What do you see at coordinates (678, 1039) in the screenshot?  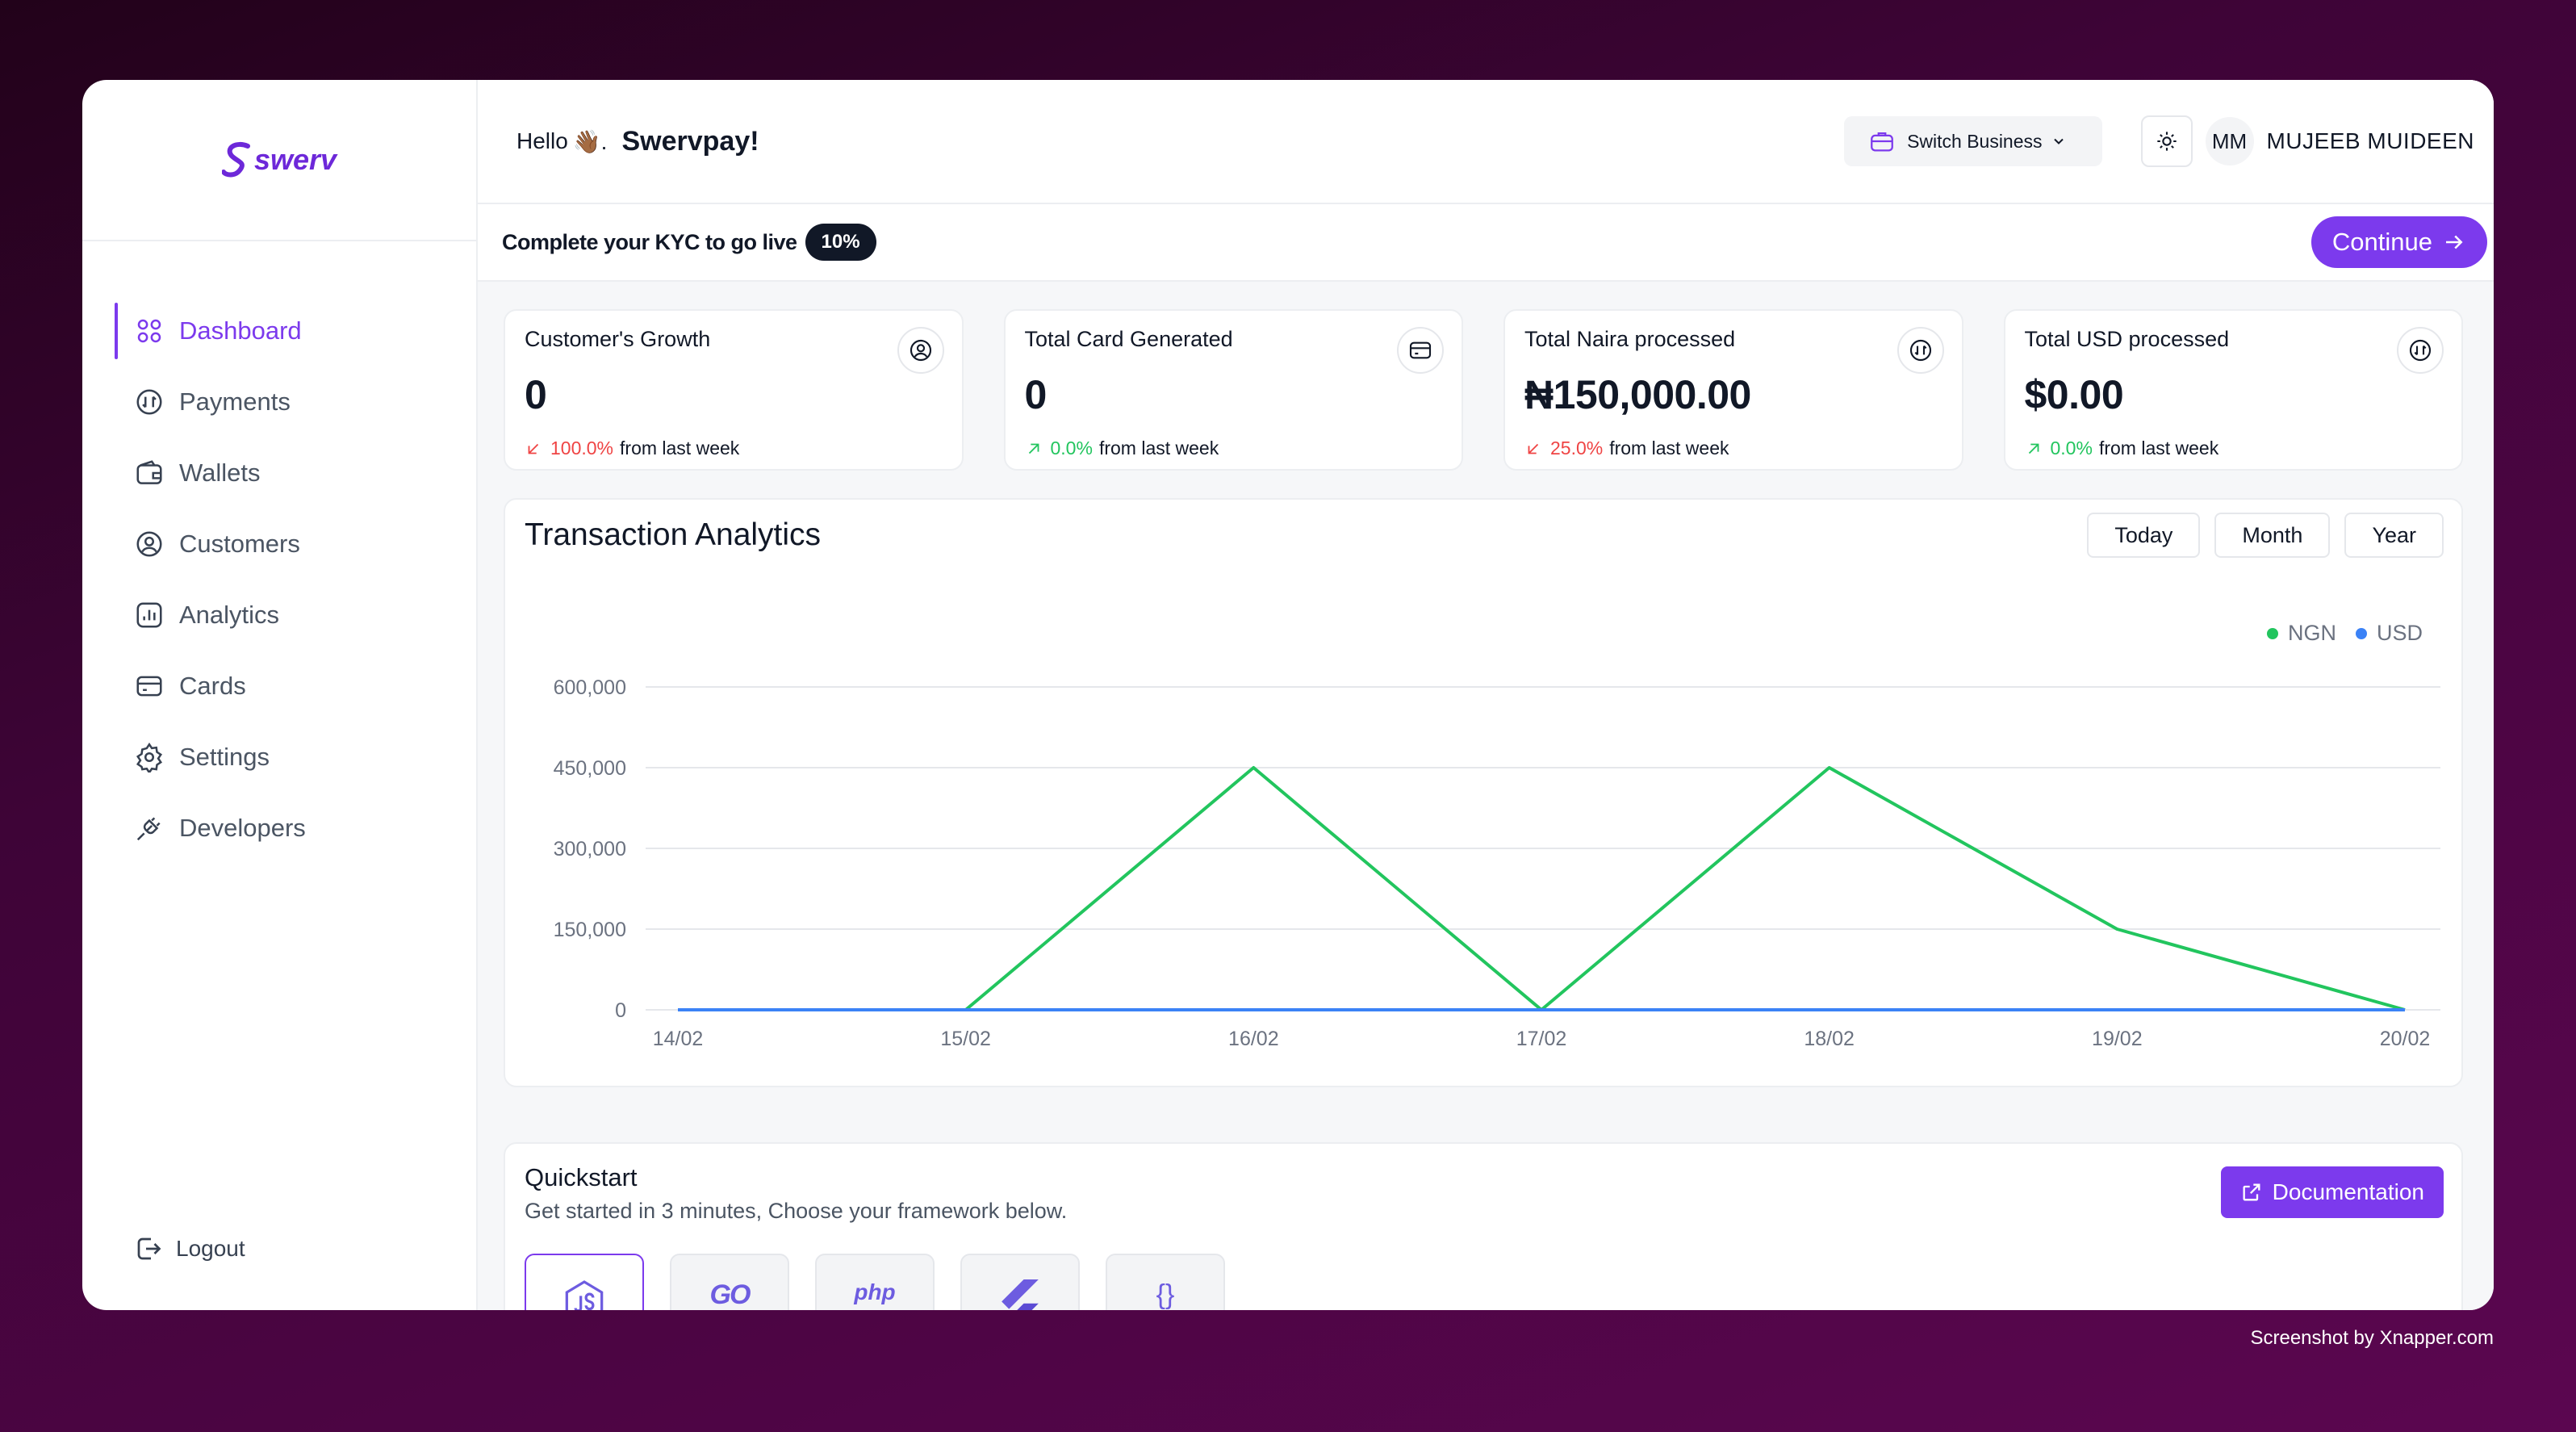 I see `x-tick-label: 14/02` at bounding box center [678, 1039].